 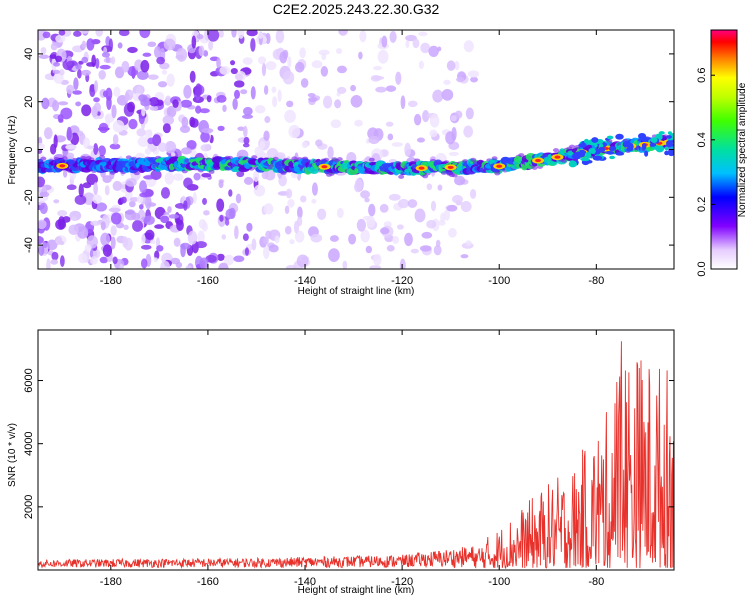 What do you see at coordinates (305, 281) in the screenshot?
I see `x-tick-label: -140` at bounding box center [305, 281].